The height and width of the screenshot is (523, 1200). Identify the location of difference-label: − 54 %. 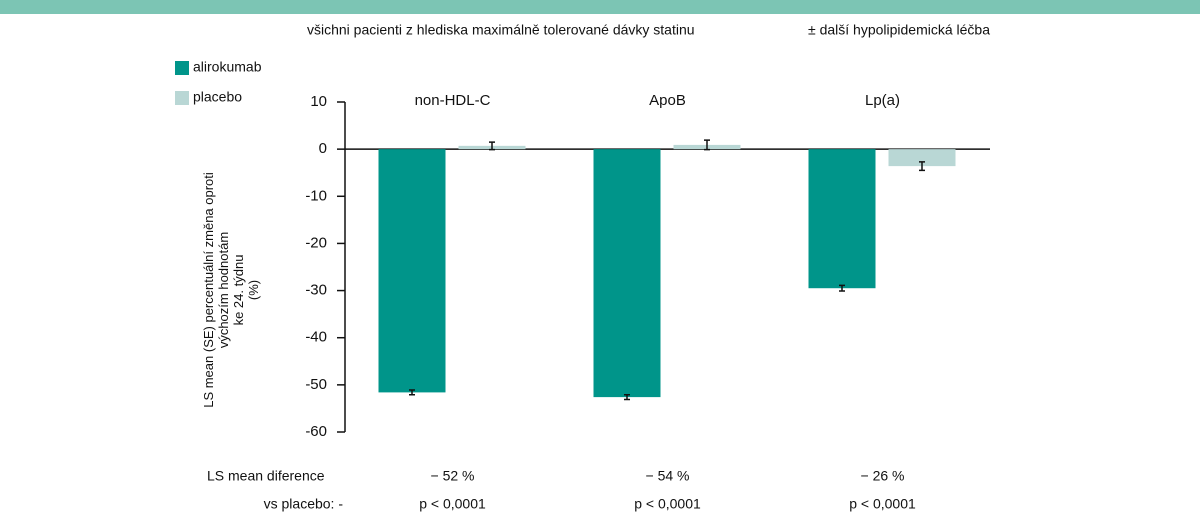
(668, 476).